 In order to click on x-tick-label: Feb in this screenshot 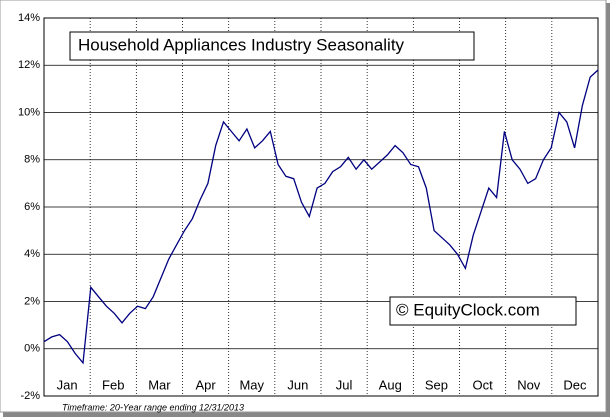, I will do `click(113, 384)`.